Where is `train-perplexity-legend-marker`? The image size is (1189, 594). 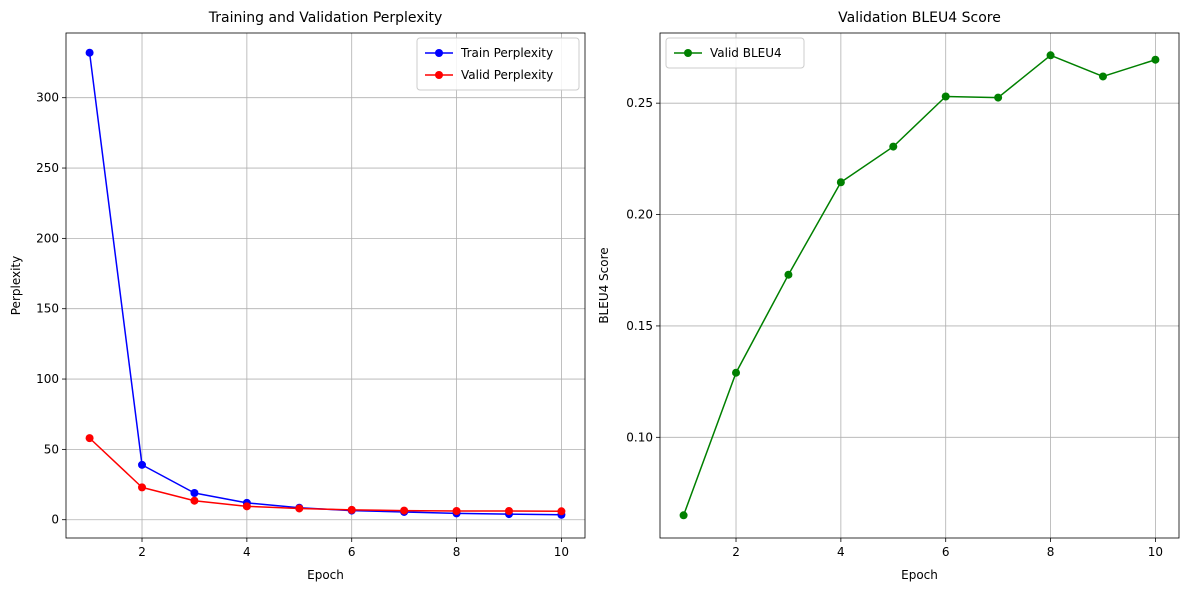
train-perplexity-legend-marker is located at coordinates (439, 53).